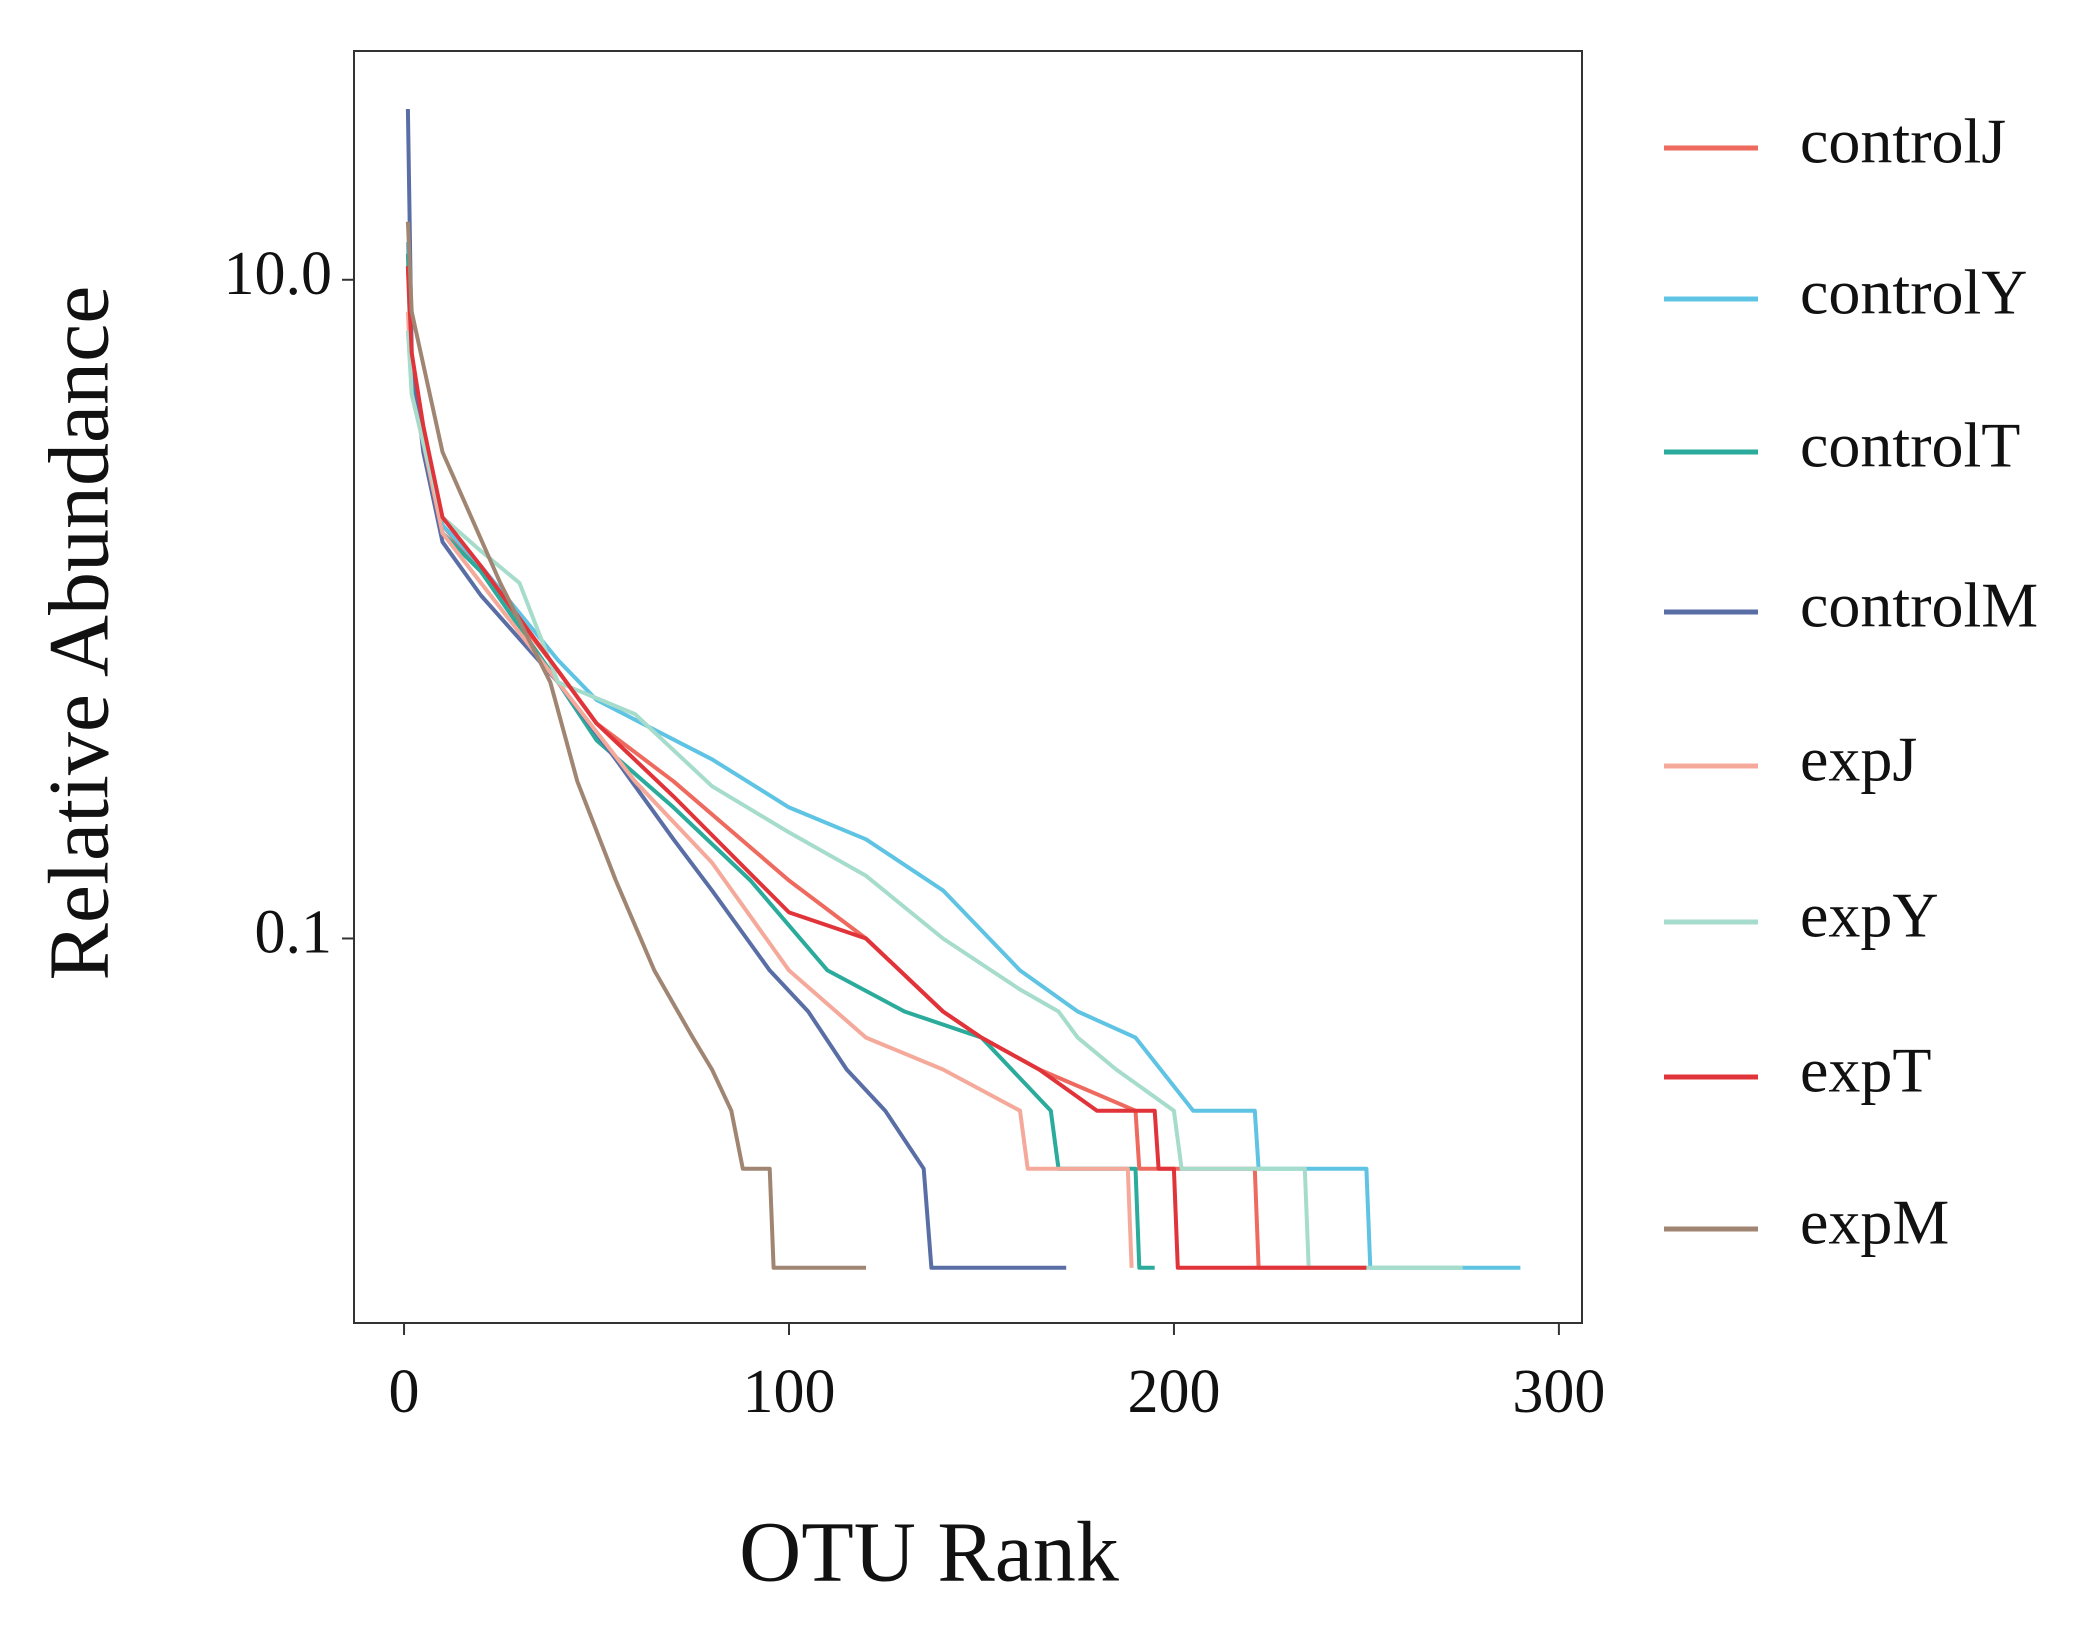 The height and width of the screenshot is (1641, 2100). I want to click on legend-label: expY, so click(1869, 915).